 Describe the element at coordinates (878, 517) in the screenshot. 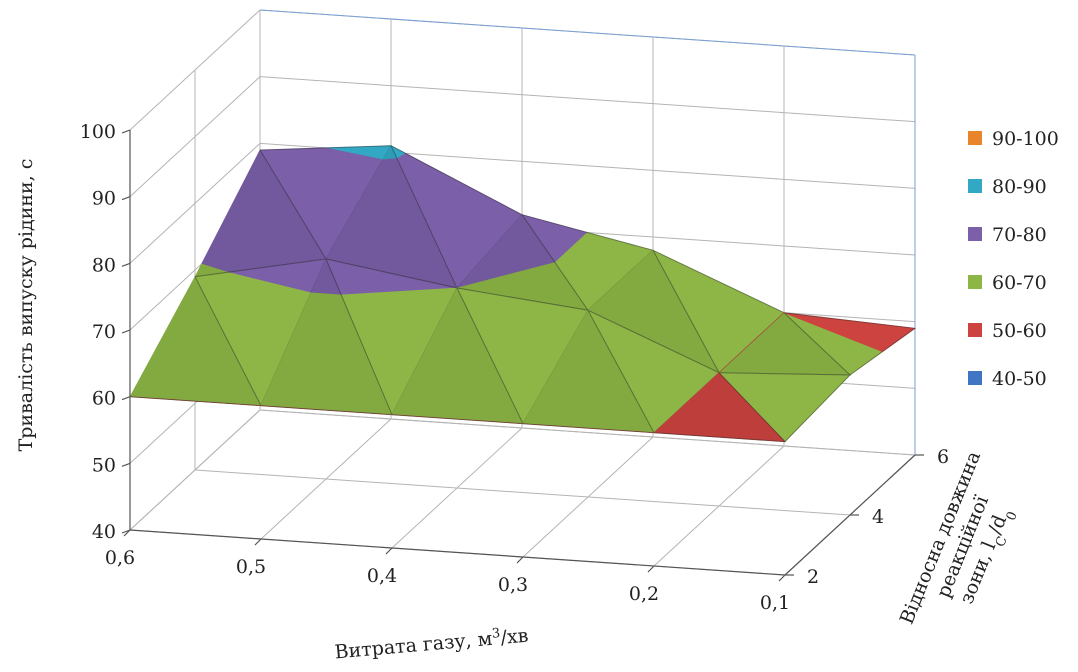

I see `y-tick-label: 4` at that location.